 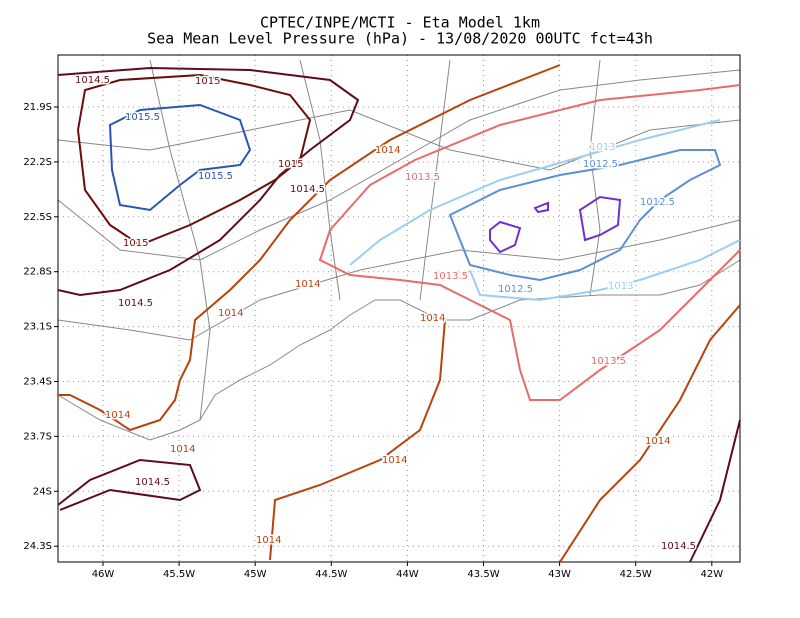 I want to click on lon-tick-label: 45W, so click(x=255, y=574).